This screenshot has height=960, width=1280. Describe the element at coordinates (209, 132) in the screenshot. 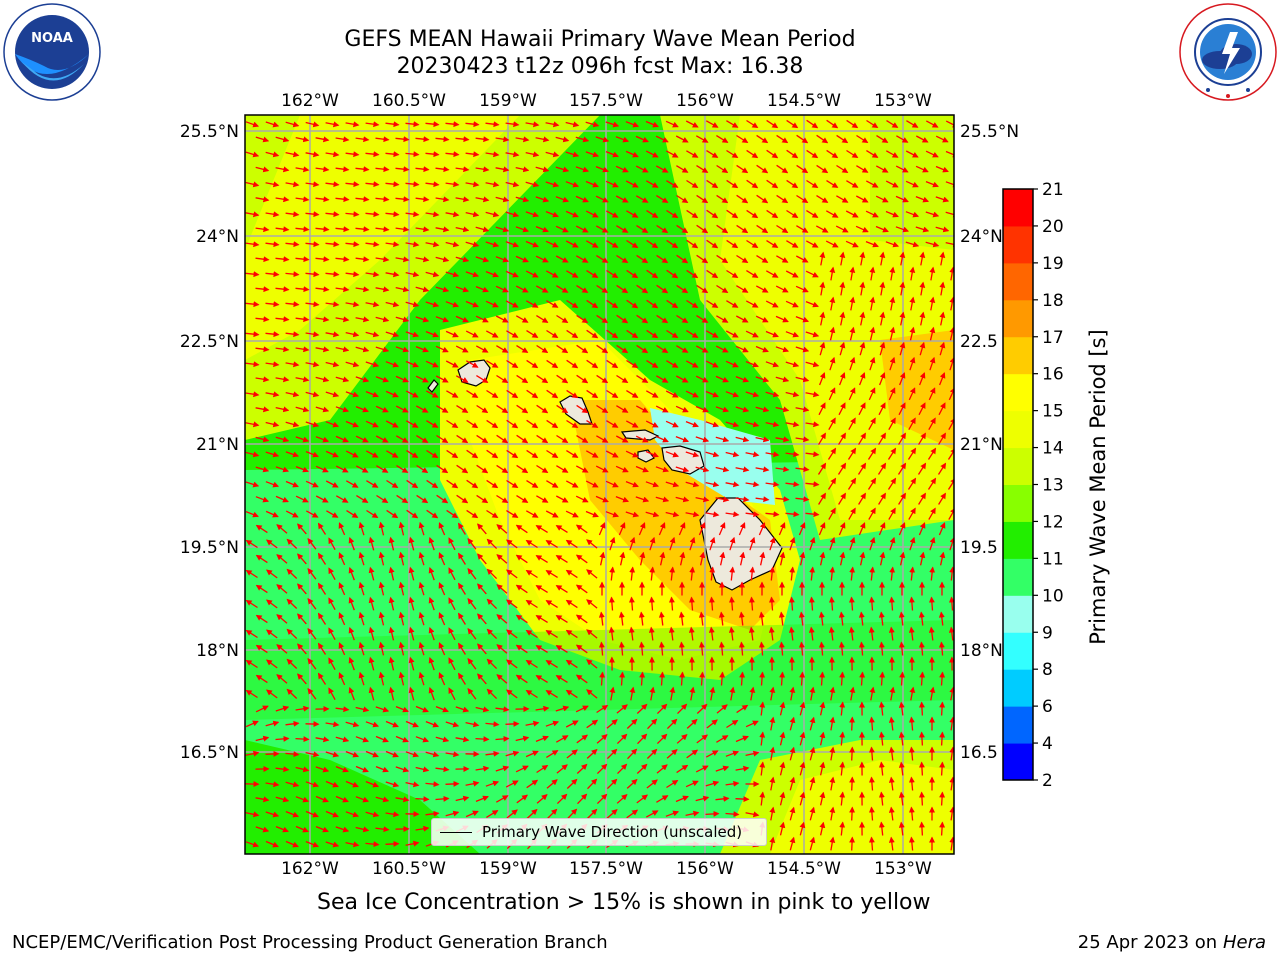

I see `lat-label-left: 25.5°N` at that location.